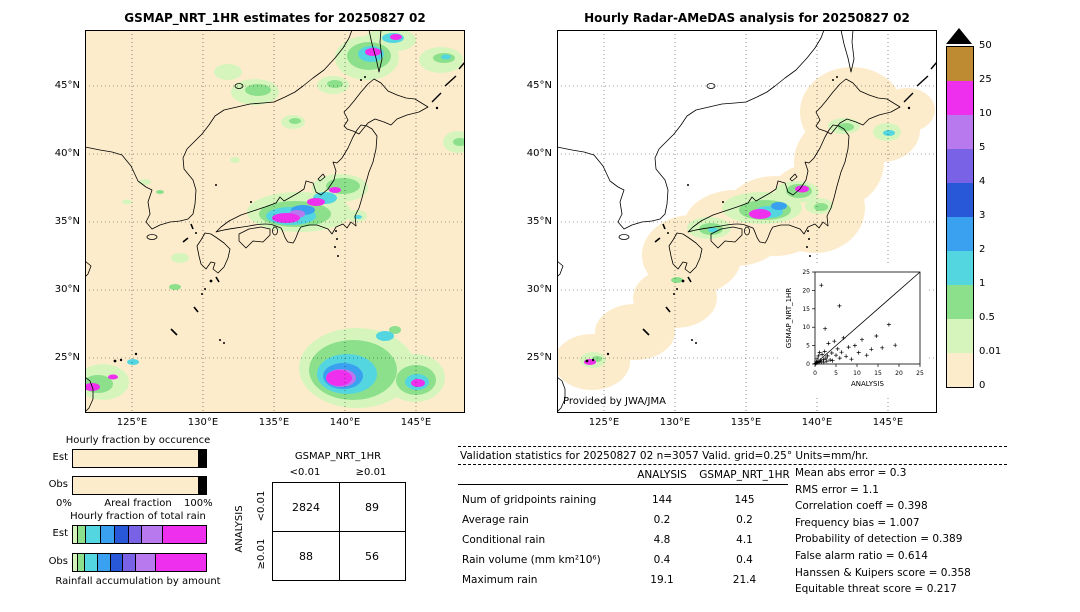 This screenshot has width=1080, height=612. Describe the element at coordinates (371, 472) in the screenshot. I see `contingency-col-header-ge: ≥0.01` at that location.